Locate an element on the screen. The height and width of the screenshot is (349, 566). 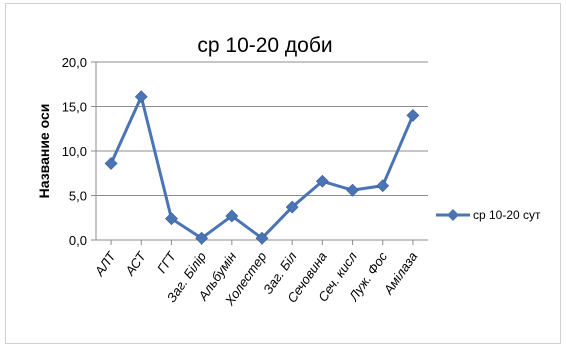
legend-marker-diamond-icon is located at coordinates (453, 215).